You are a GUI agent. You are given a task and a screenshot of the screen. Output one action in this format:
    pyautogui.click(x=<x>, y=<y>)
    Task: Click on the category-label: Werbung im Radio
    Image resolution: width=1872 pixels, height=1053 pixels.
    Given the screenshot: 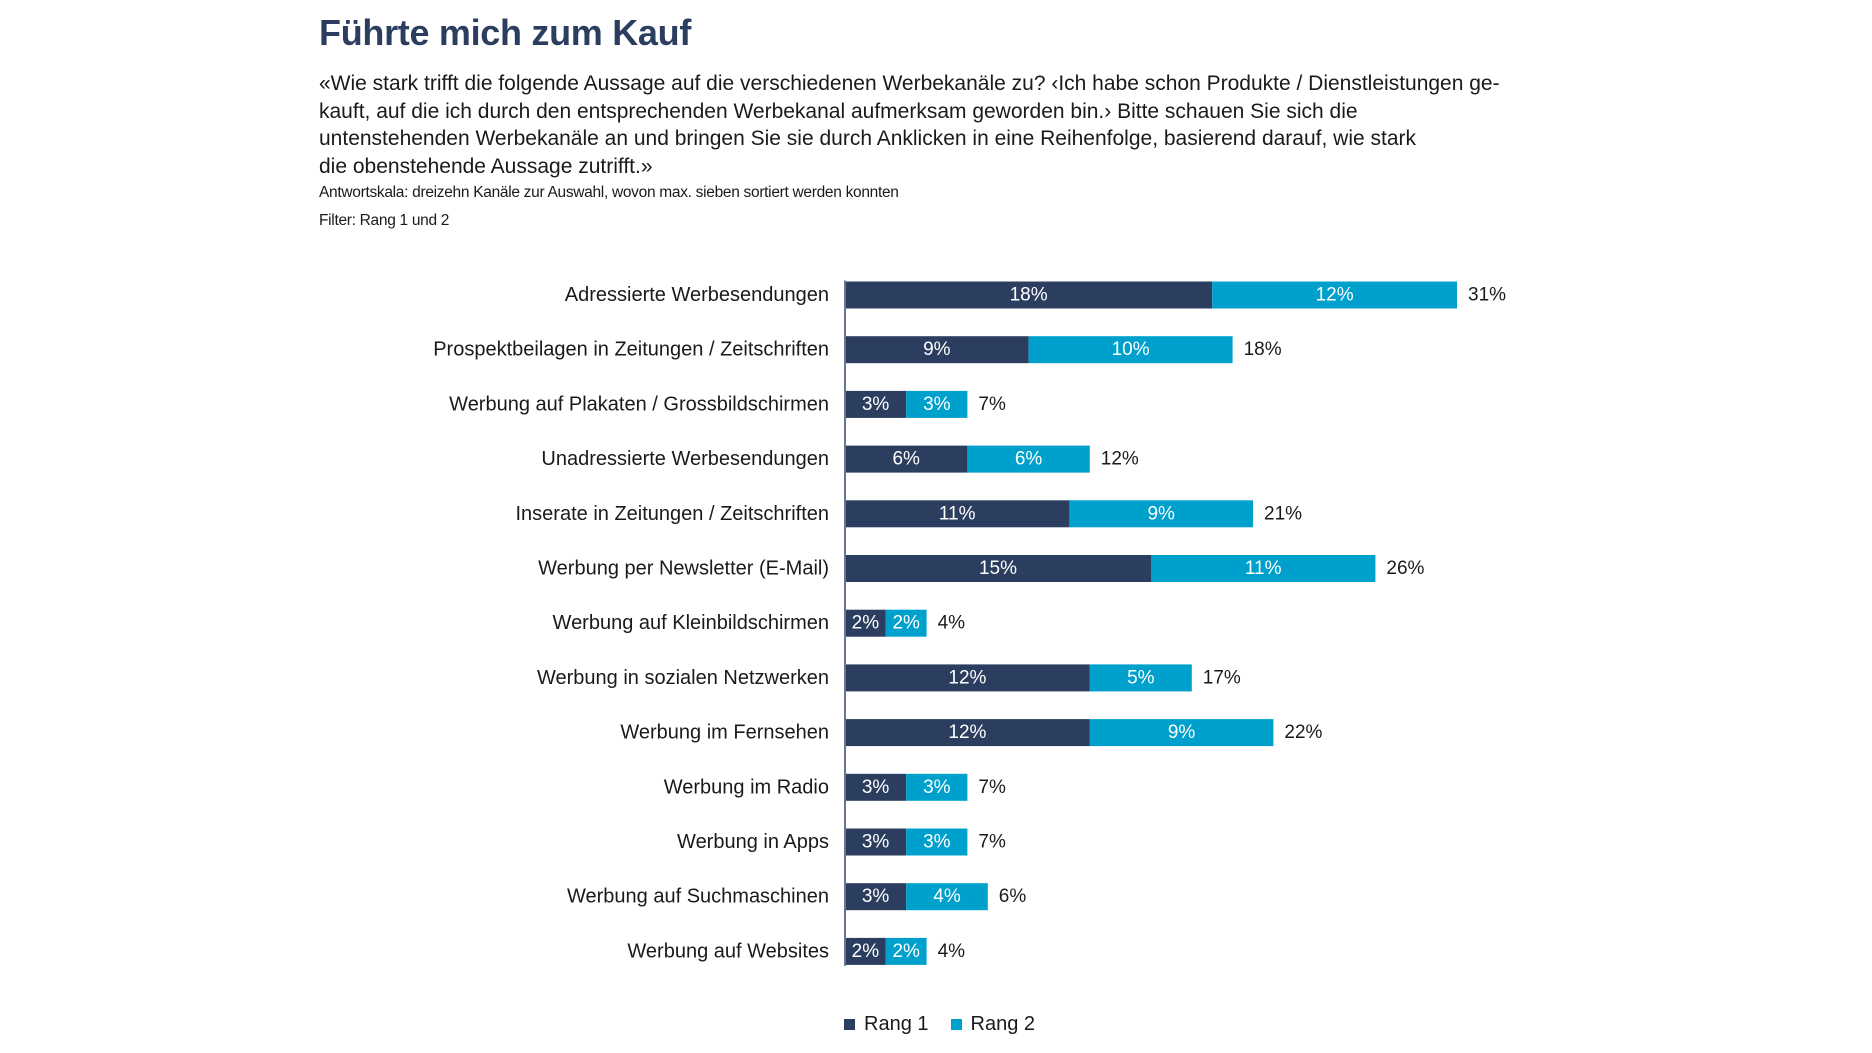 What is the action you would take?
    pyautogui.click(x=746, y=787)
    